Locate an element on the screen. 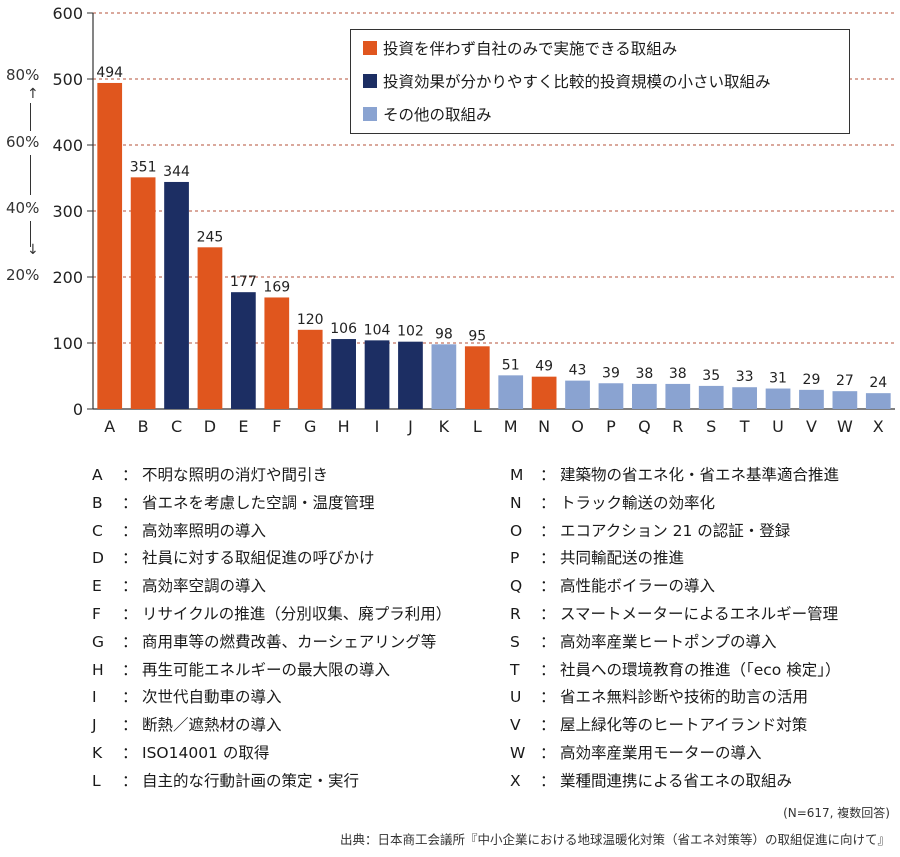  key-letter: W is located at coordinates (518, 752).